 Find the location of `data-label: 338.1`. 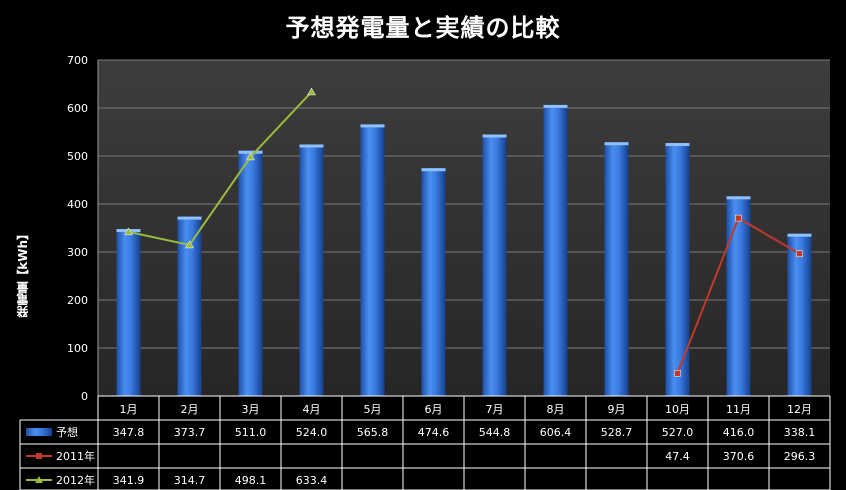

data-label: 338.1 is located at coordinates (800, 432).